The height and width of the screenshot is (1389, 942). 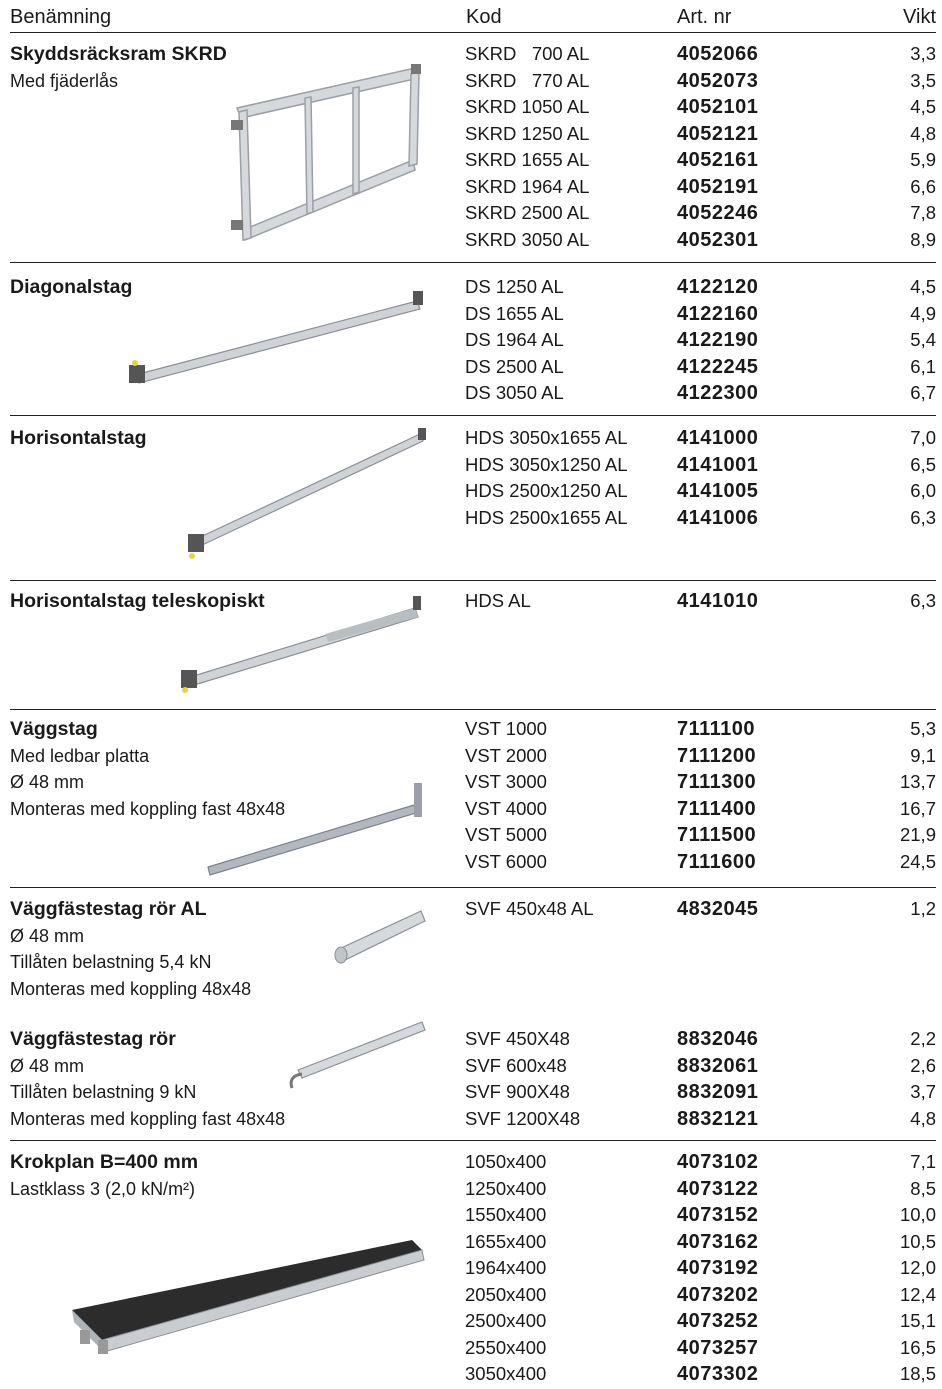 I want to click on article-number: 4122160, so click(x=718, y=313).